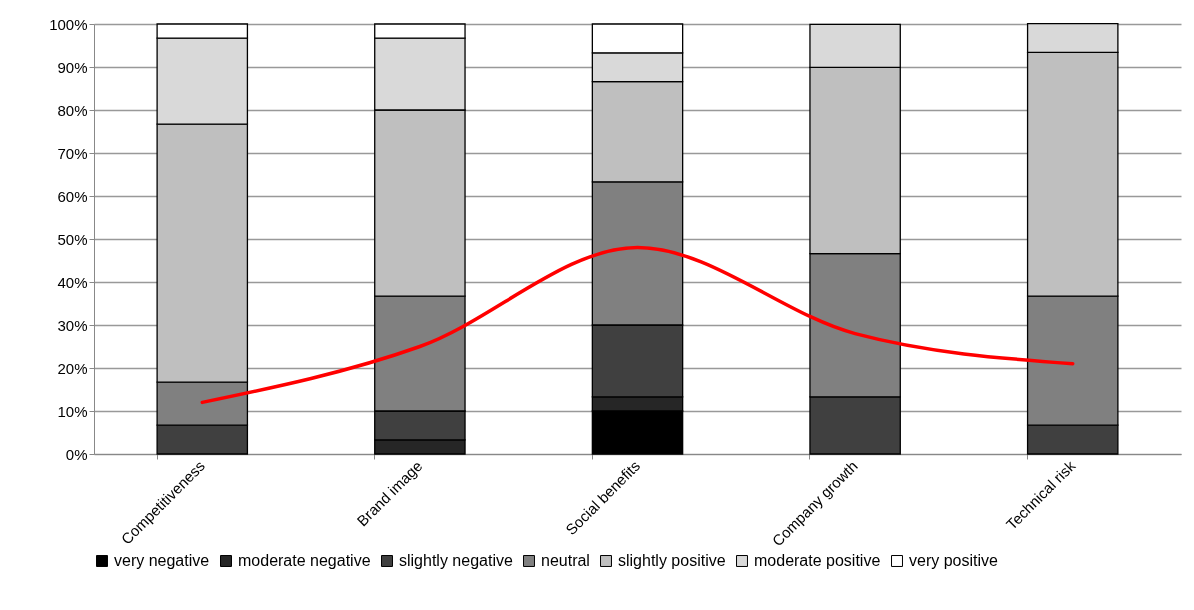 The image size is (1194, 610). I want to click on legend-label: neutral, so click(565, 560).